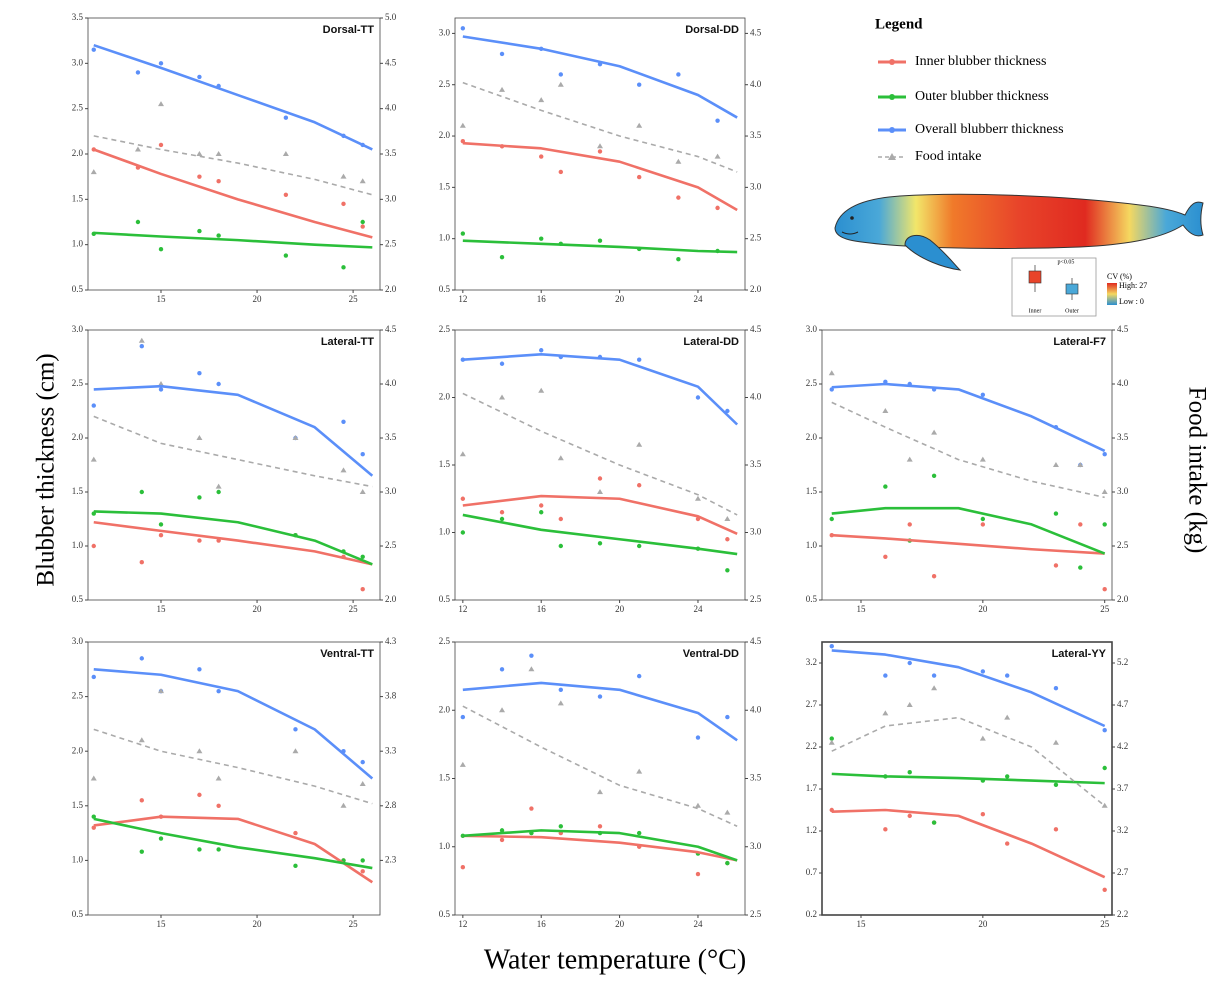 The width and height of the screenshot is (1223, 991). What do you see at coordinates (78, 641) in the screenshot?
I see `y-tick-label: 3.0` at bounding box center [78, 641].